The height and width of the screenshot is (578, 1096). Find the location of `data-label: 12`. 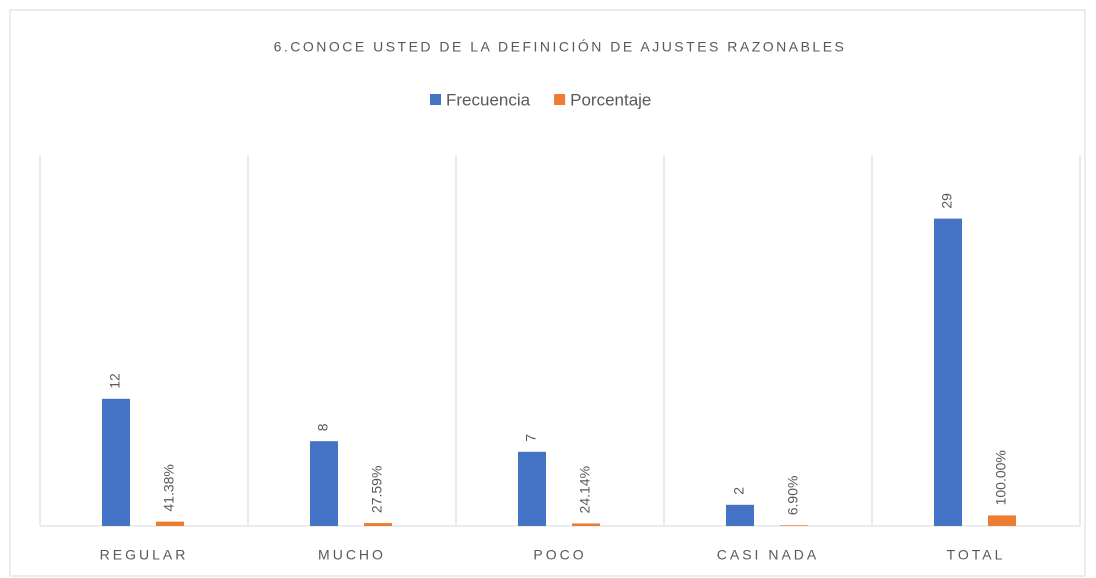

data-label: 12 is located at coordinates (115, 381).